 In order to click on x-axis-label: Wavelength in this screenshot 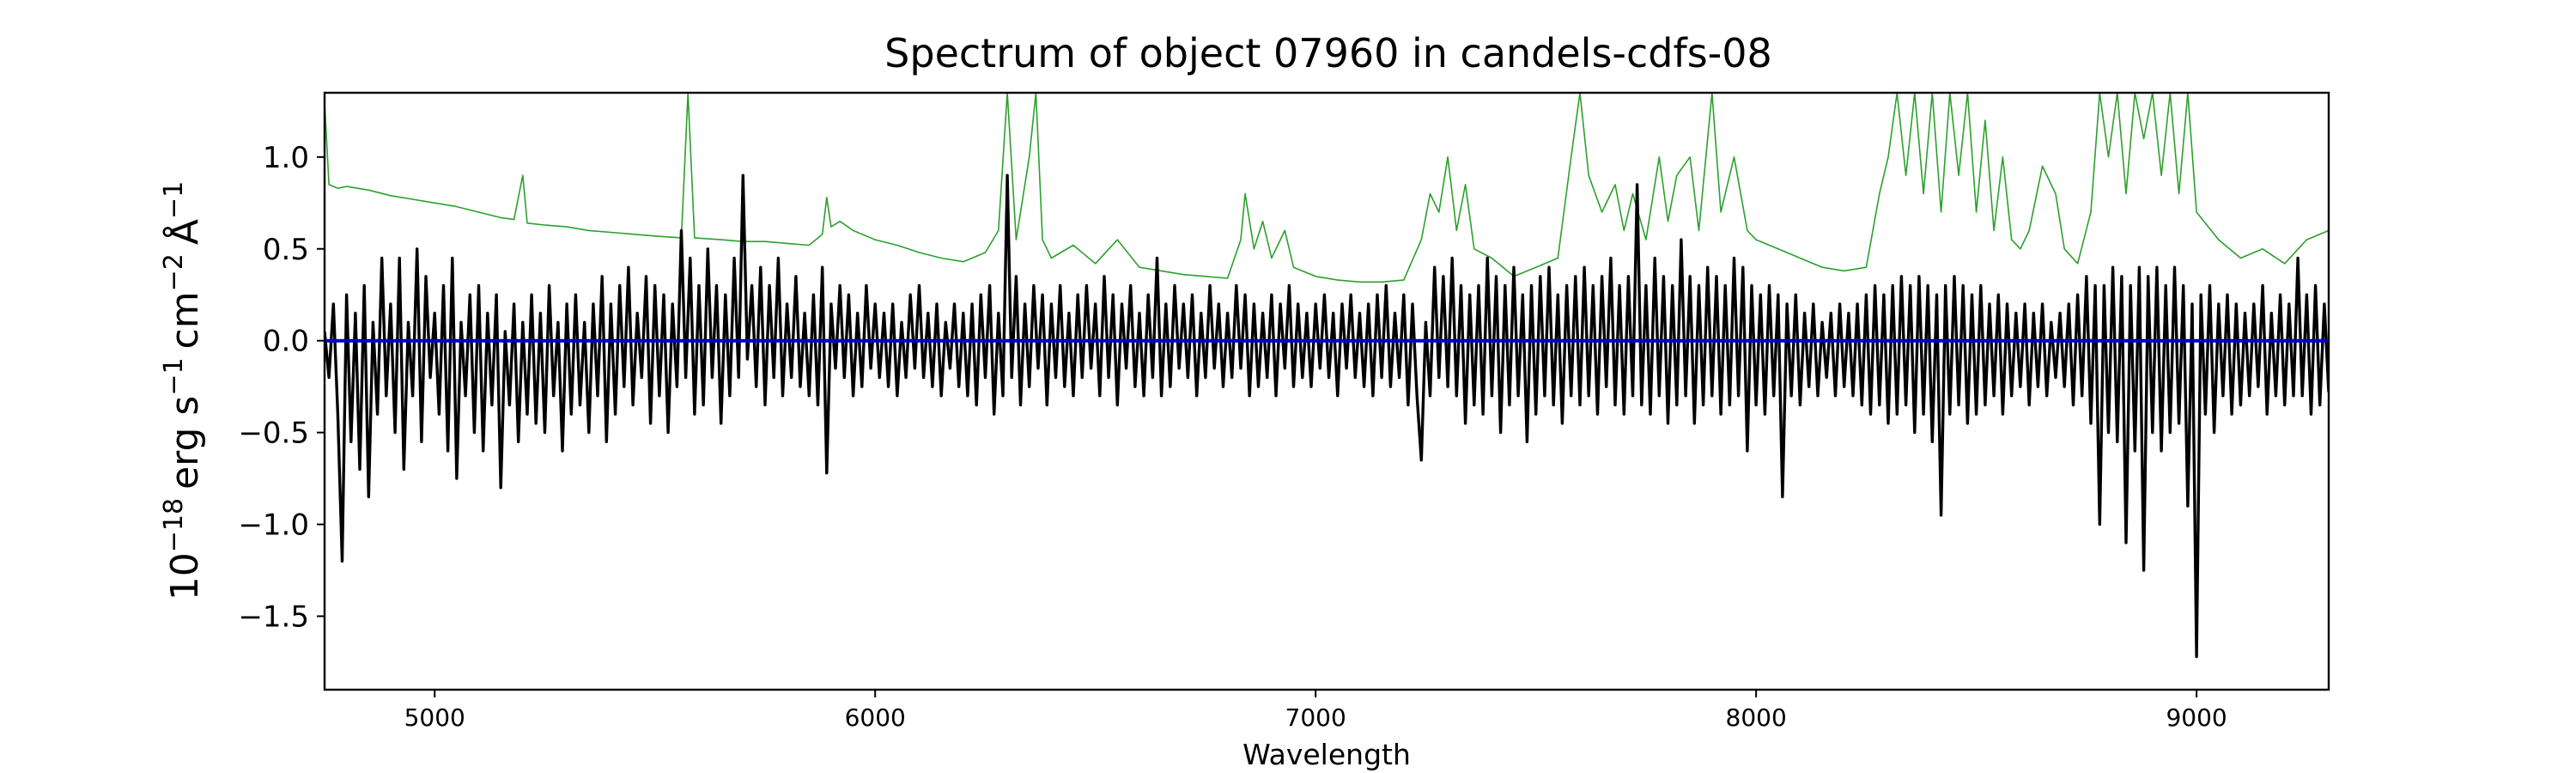, I will do `click(1327, 754)`.